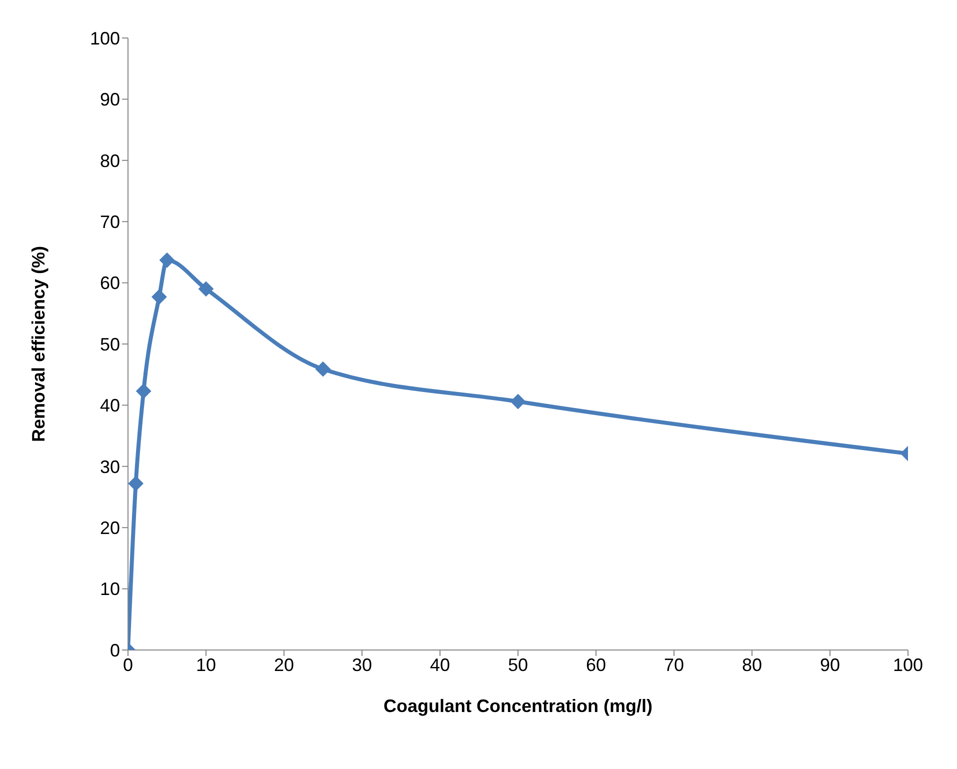 The width and height of the screenshot is (957, 769). Describe the element at coordinates (596, 664) in the screenshot. I see `x-tick-label: 60` at that location.